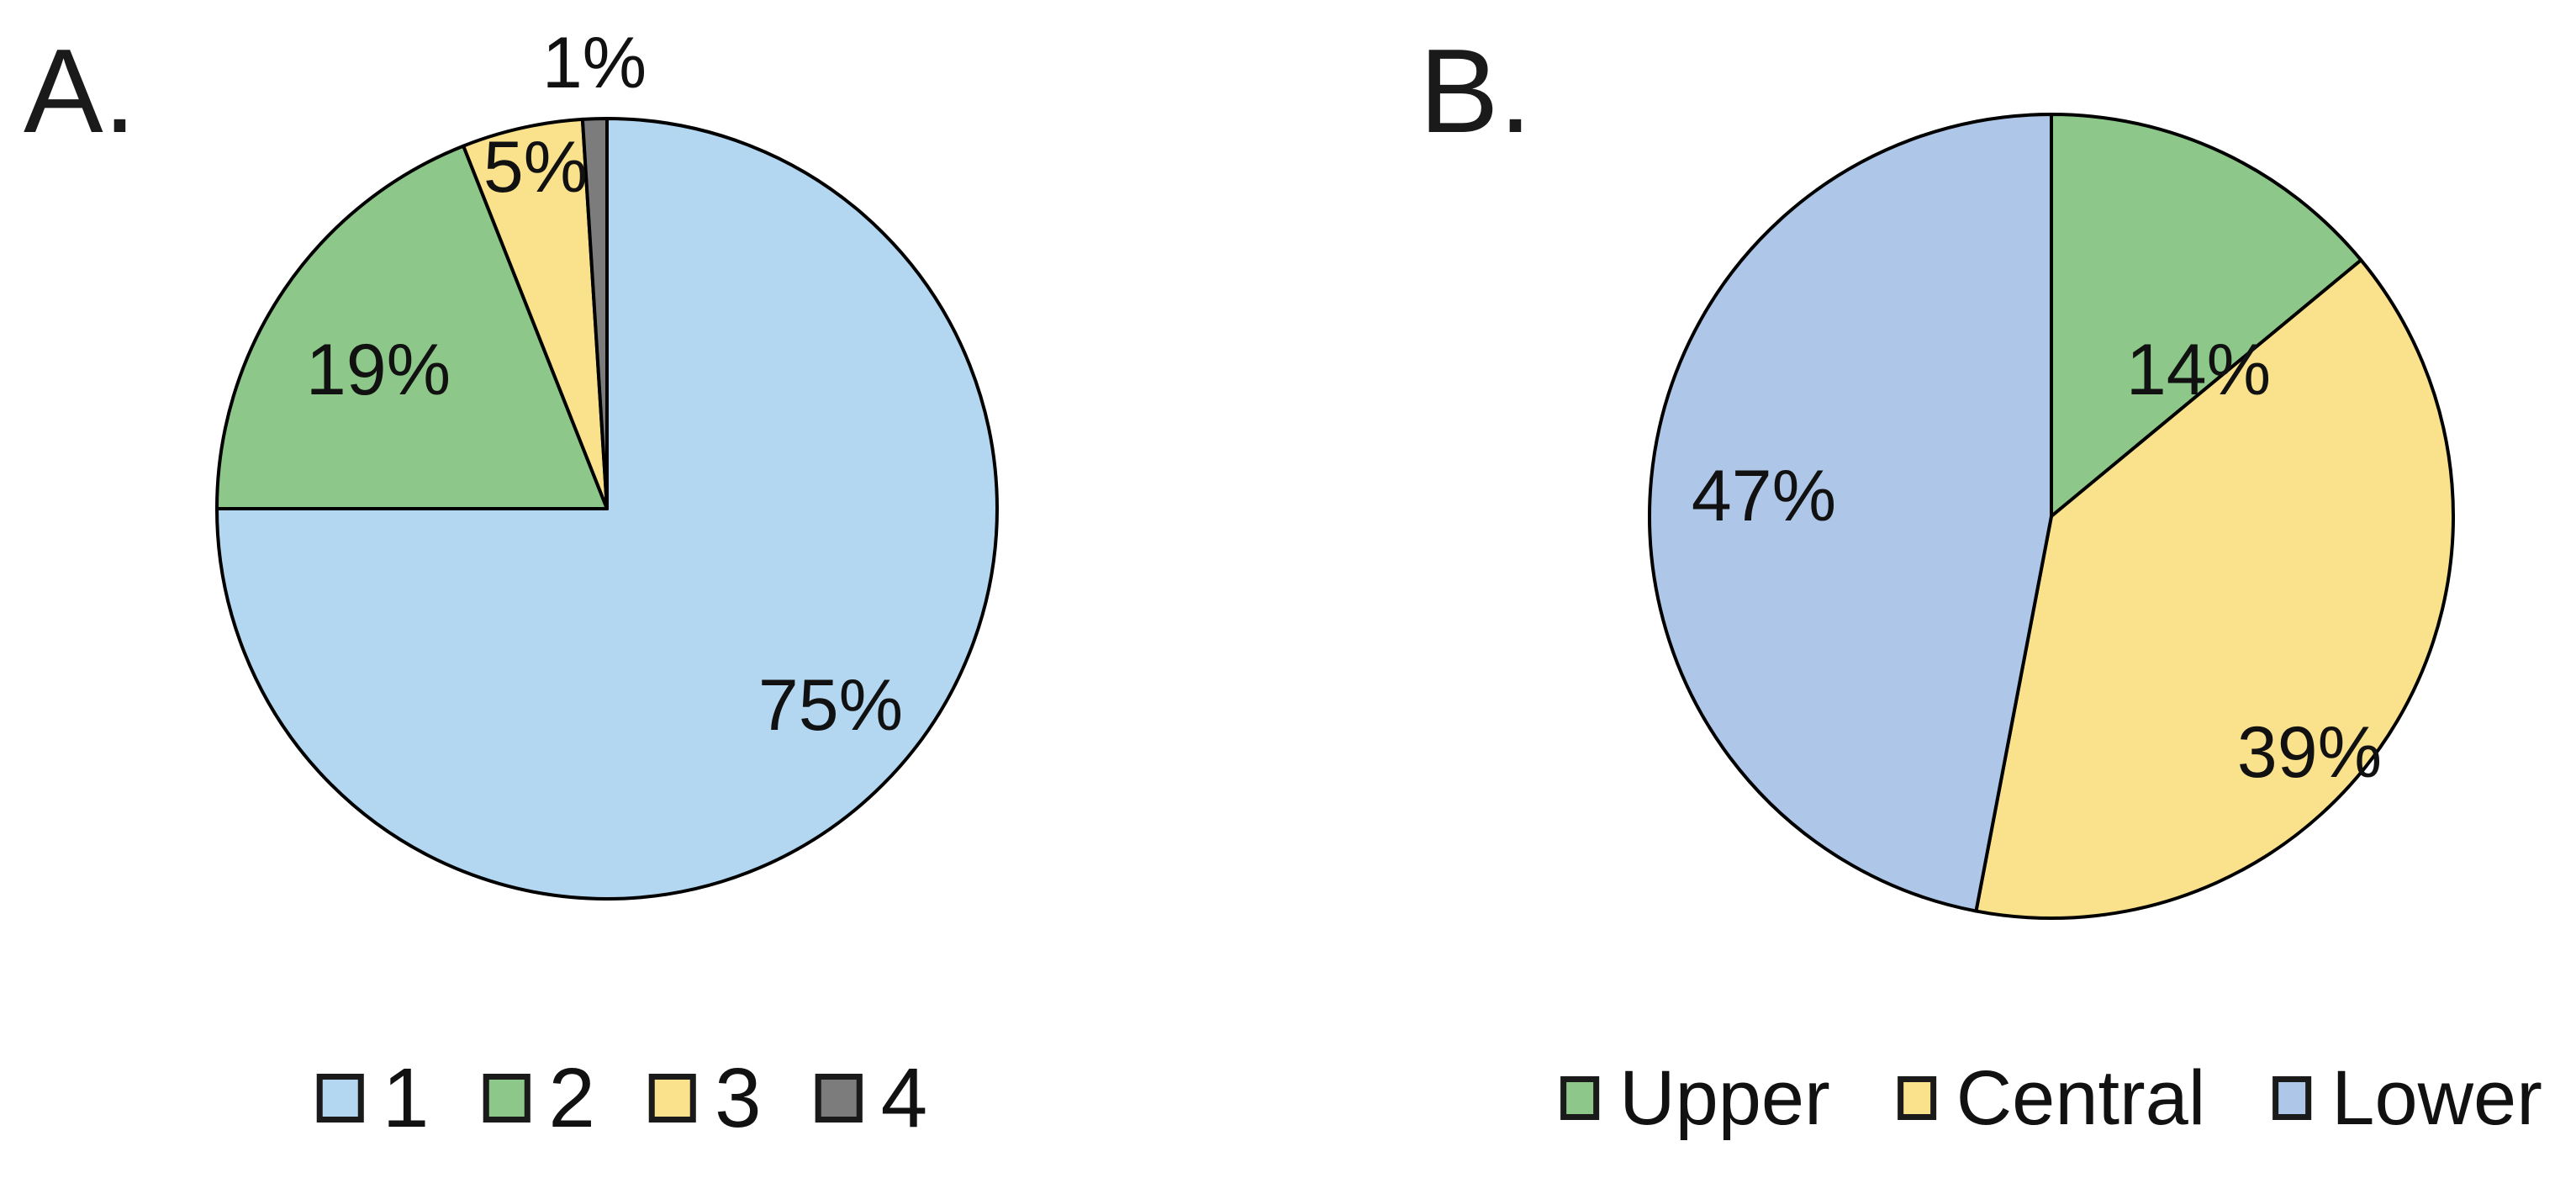 Image resolution: width=2576 pixels, height=1178 pixels. I want to click on slice-label-B-Lower: 47%, so click(1764, 496).